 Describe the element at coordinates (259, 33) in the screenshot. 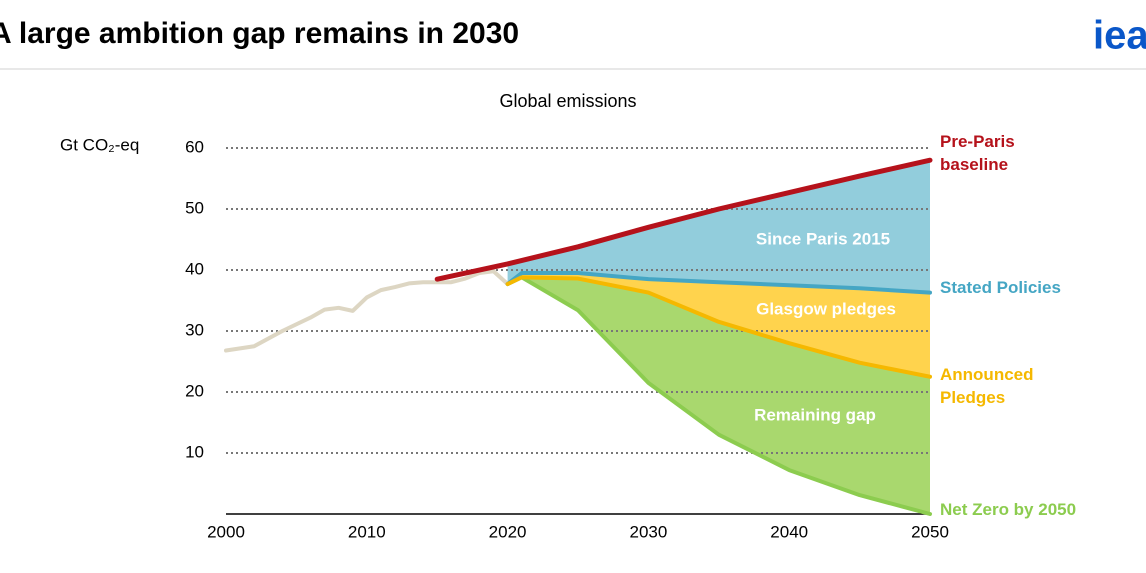

I see `page-title: A large ambition gap remains in 2030` at that location.